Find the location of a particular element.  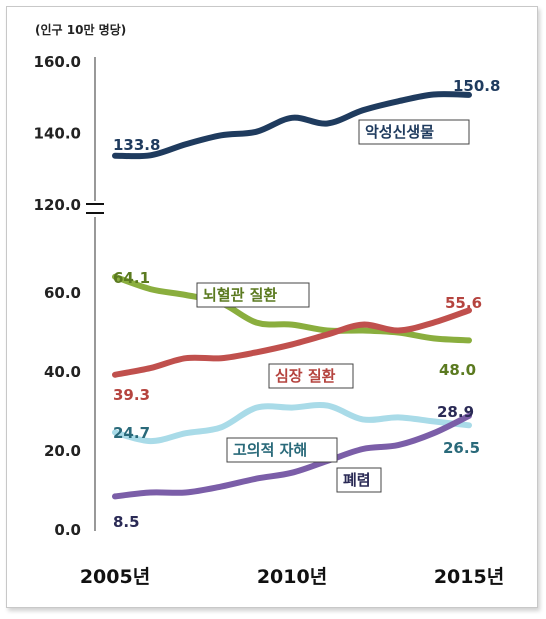

data-label-end: 28.9 is located at coordinates (455, 412).